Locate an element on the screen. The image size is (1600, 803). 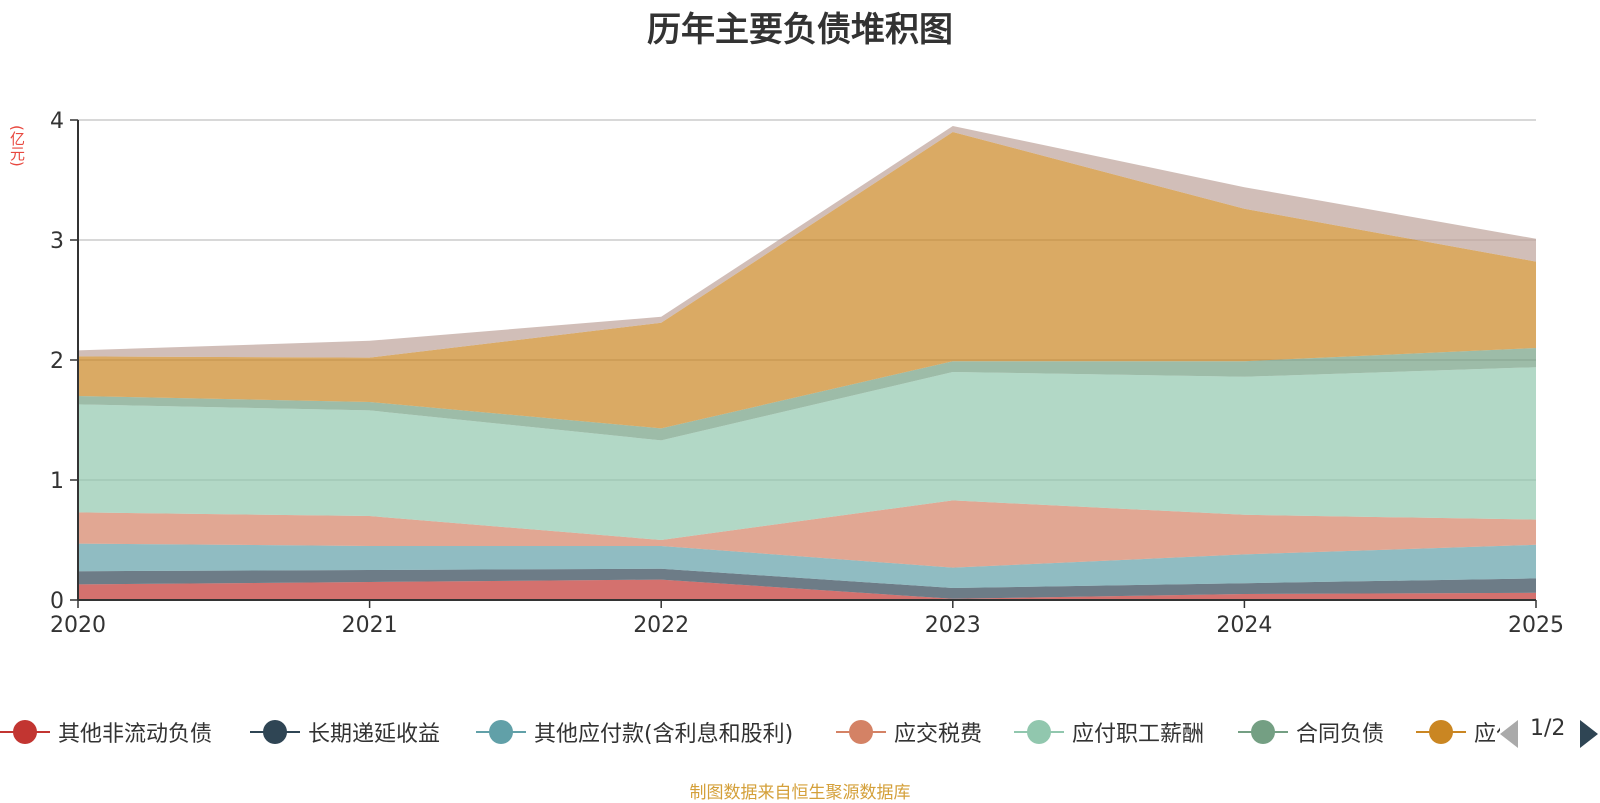
legend-item: 应付账款 is located at coordinates (1458, 732).